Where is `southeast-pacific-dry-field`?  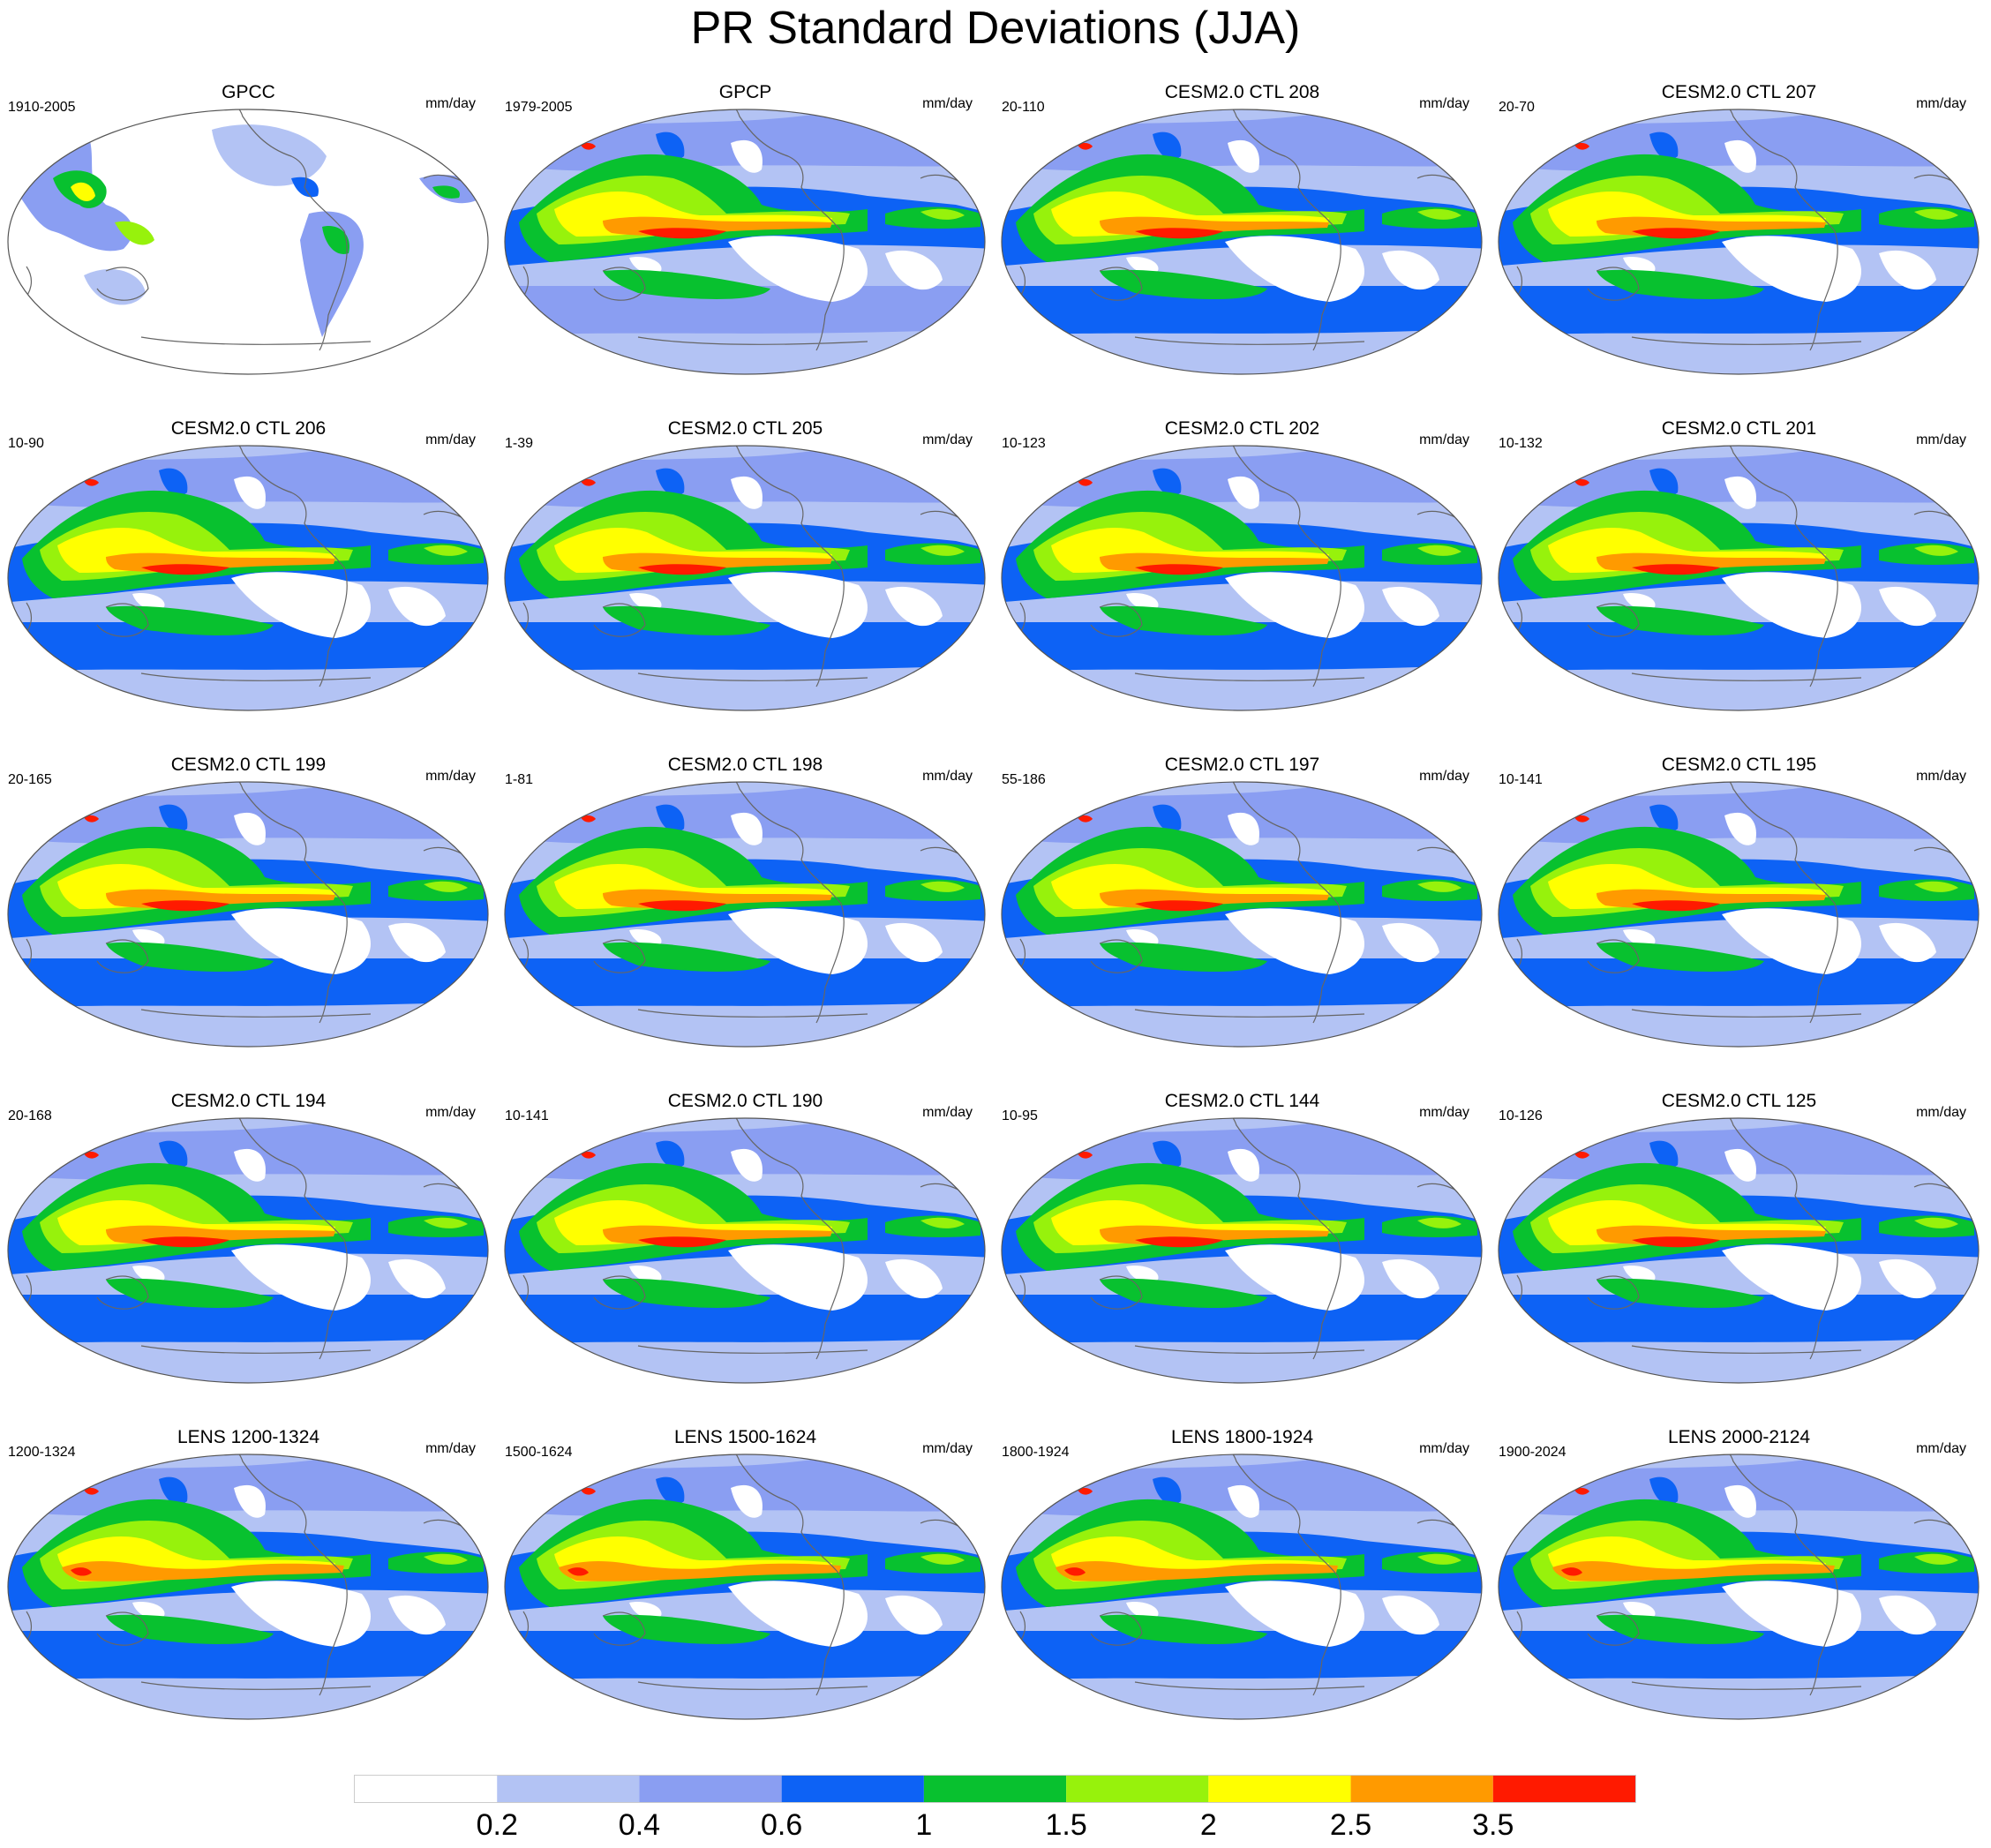
southeast-pacific-dry-field is located at coordinates (1294, 269).